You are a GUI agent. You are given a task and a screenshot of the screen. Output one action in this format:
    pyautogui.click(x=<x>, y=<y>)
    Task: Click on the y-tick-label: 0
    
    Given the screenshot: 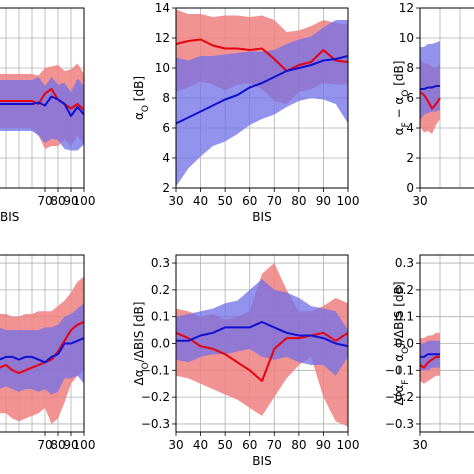 What is the action you would take?
    pyautogui.click(x=410, y=188)
    